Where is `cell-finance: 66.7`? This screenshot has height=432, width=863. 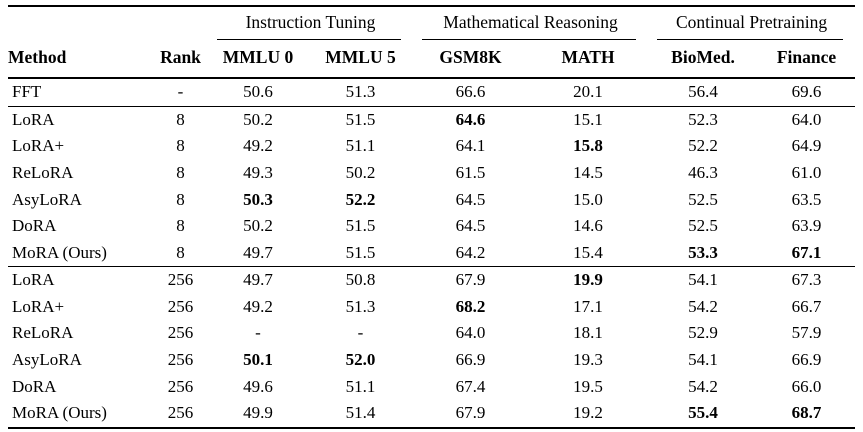
cell-finance: 66.7 is located at coordinates (806, 306).